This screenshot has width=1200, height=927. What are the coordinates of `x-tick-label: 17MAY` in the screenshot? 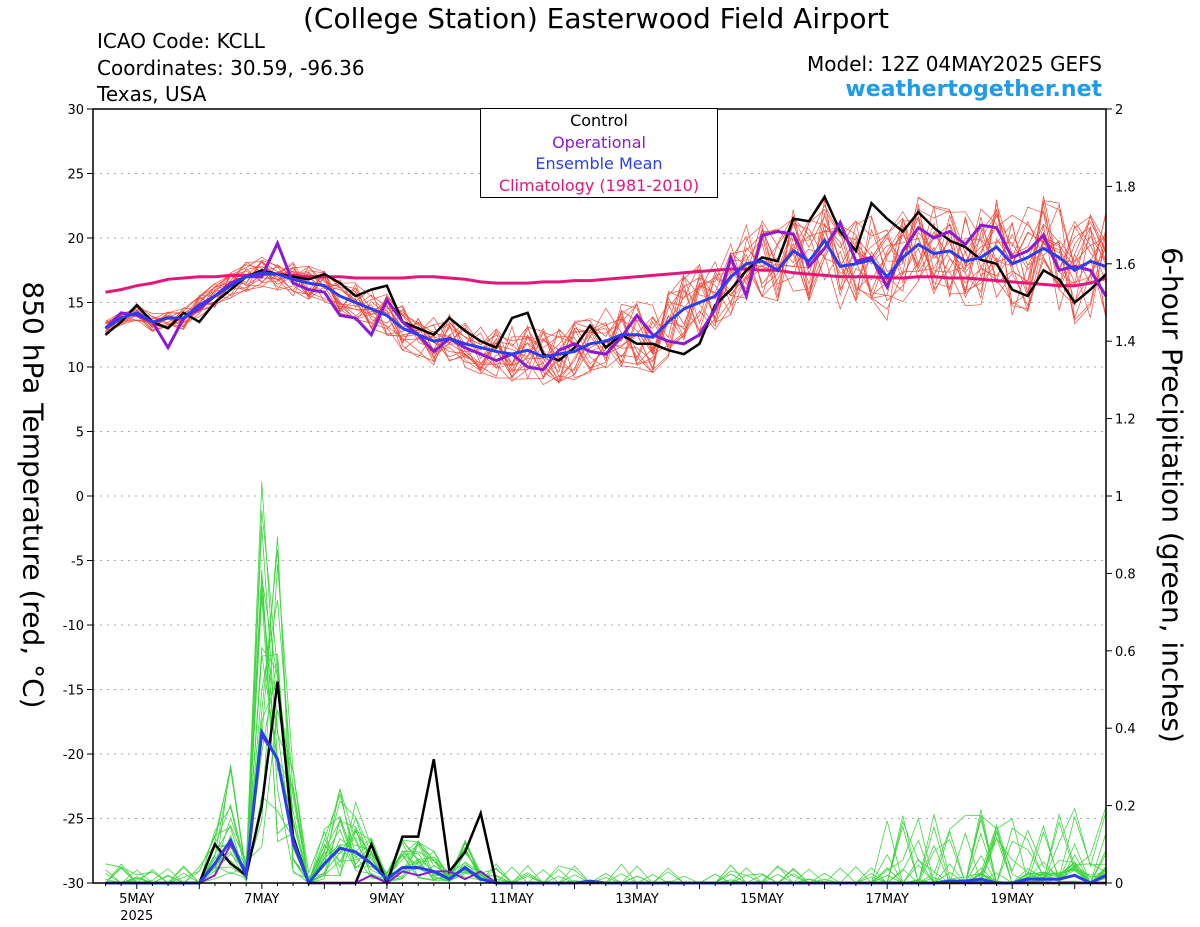 It's located at (887, 899).